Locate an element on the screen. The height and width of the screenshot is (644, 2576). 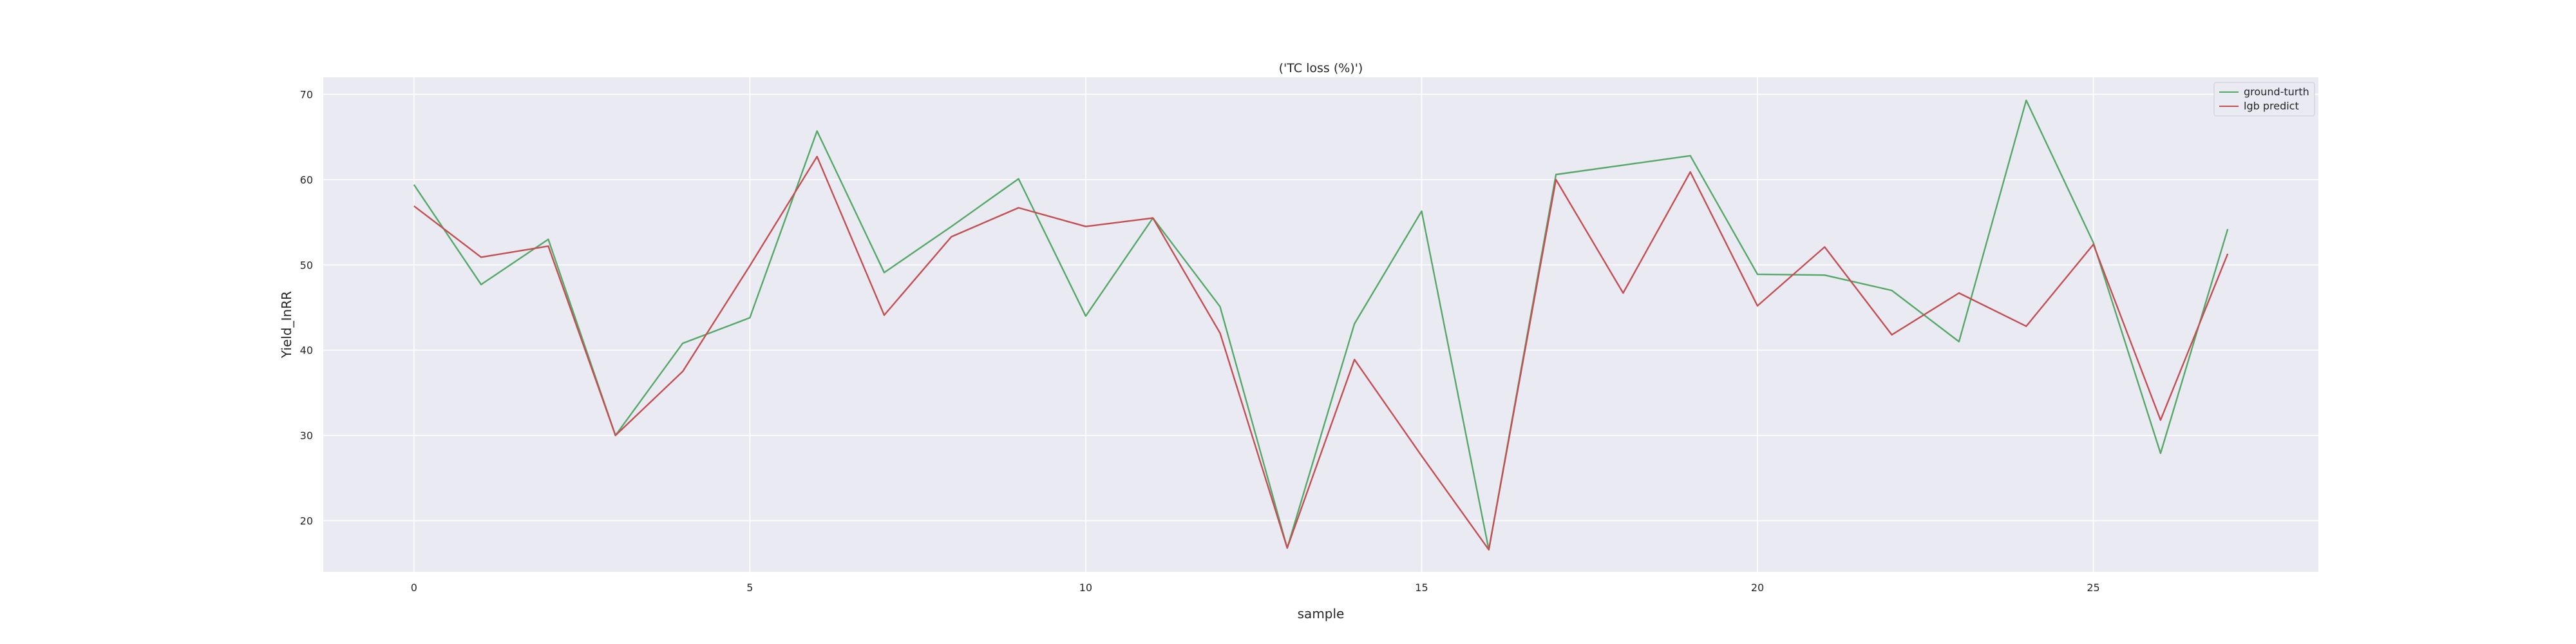
y-axis-label: Yield_InRR is located at coordinates (286, 325).